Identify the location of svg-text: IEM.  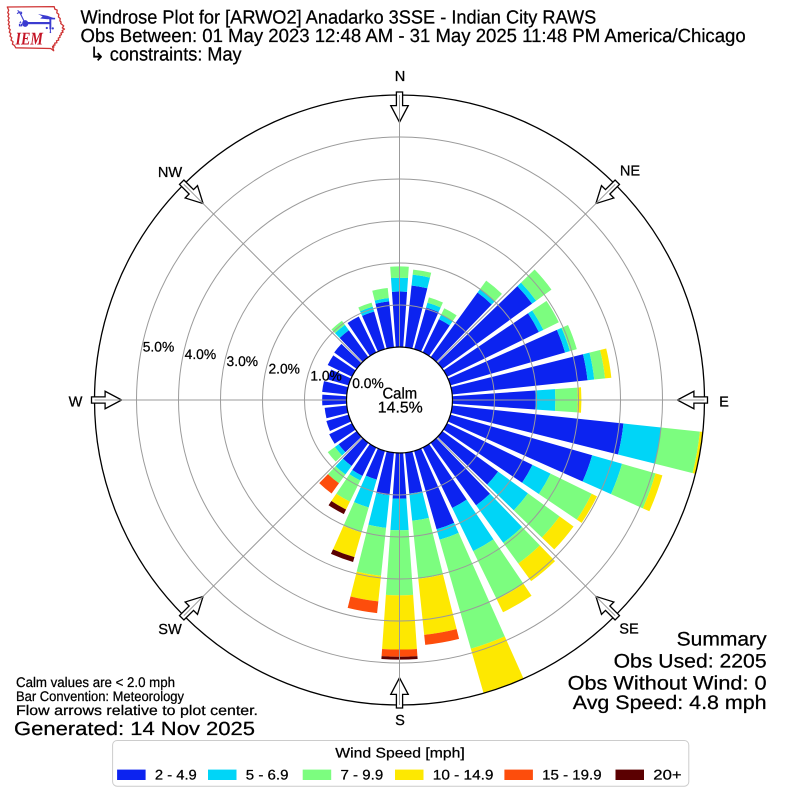
(29, 38).